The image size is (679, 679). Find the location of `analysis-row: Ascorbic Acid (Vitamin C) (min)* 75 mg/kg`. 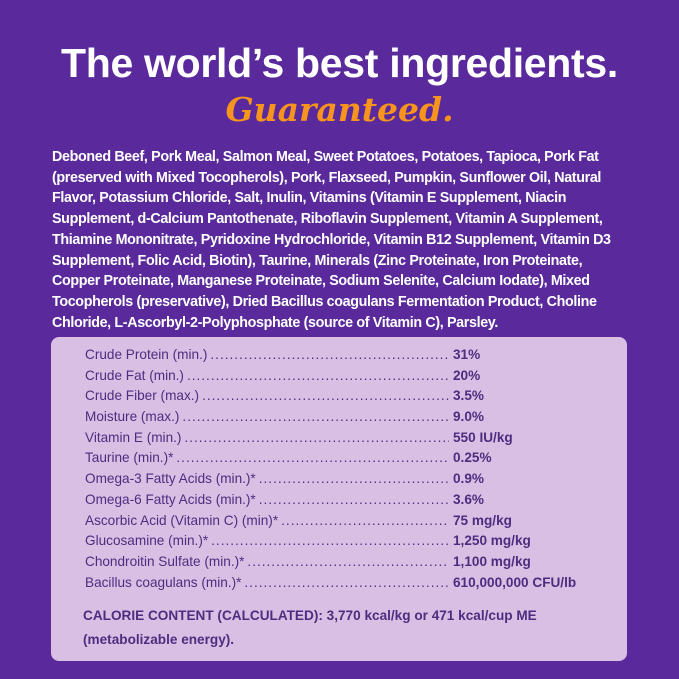

analysis-row: Ascorbic Acid (Vitamin C) (min)* 75 mg/kg is located at coordinates (345, 521).